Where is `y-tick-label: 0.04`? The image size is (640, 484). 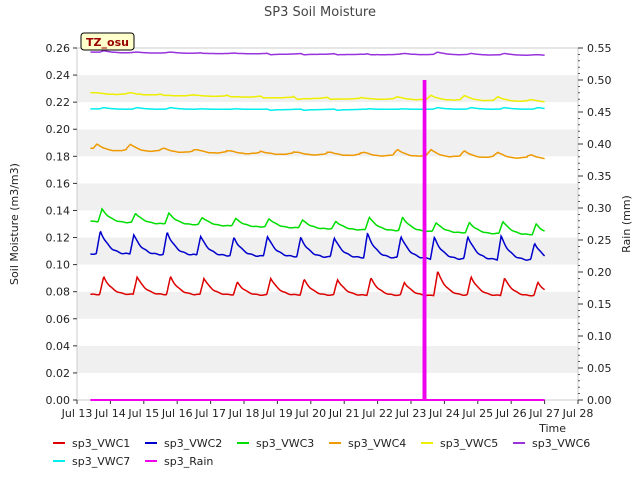
y-tick-label: 0.04 is located at coordinates (58, 346).